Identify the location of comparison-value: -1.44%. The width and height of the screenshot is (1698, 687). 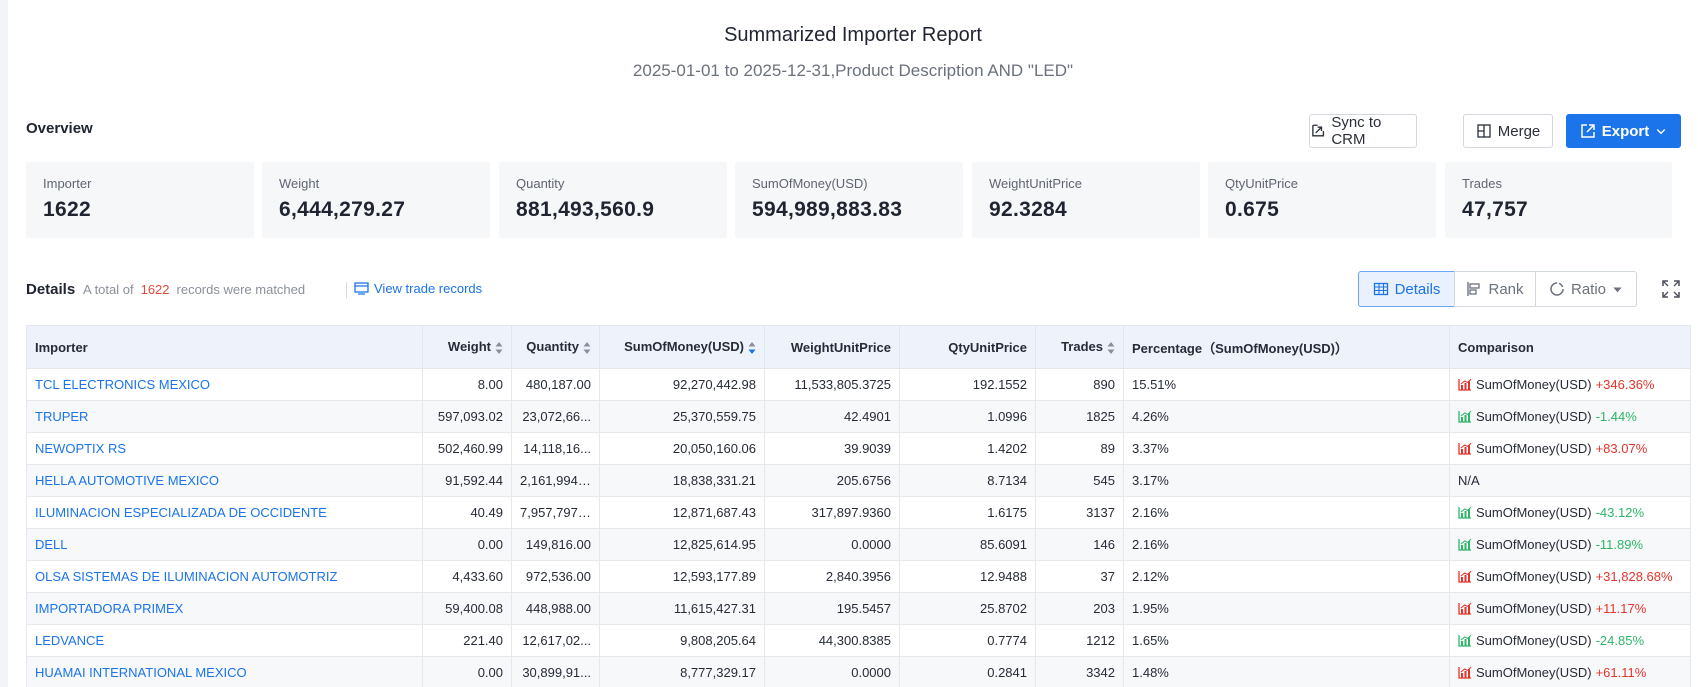
(1616, 416).